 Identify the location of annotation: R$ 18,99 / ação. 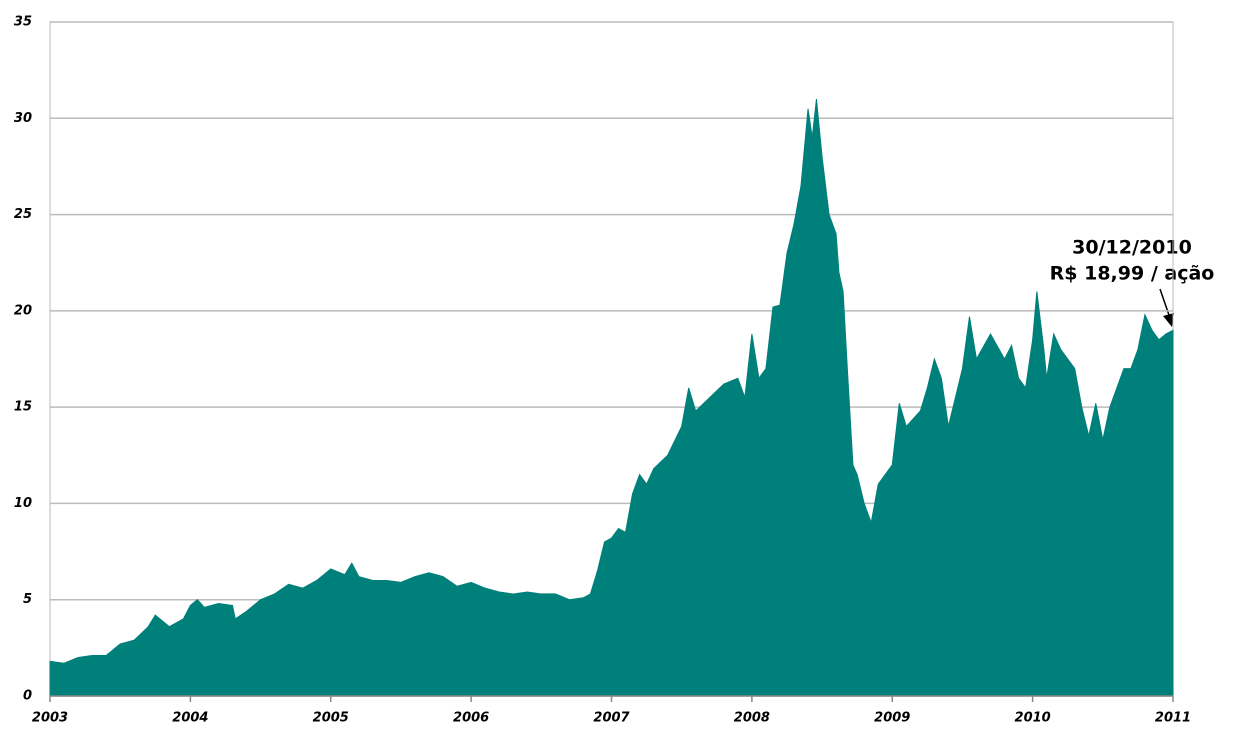
(1132, 274).